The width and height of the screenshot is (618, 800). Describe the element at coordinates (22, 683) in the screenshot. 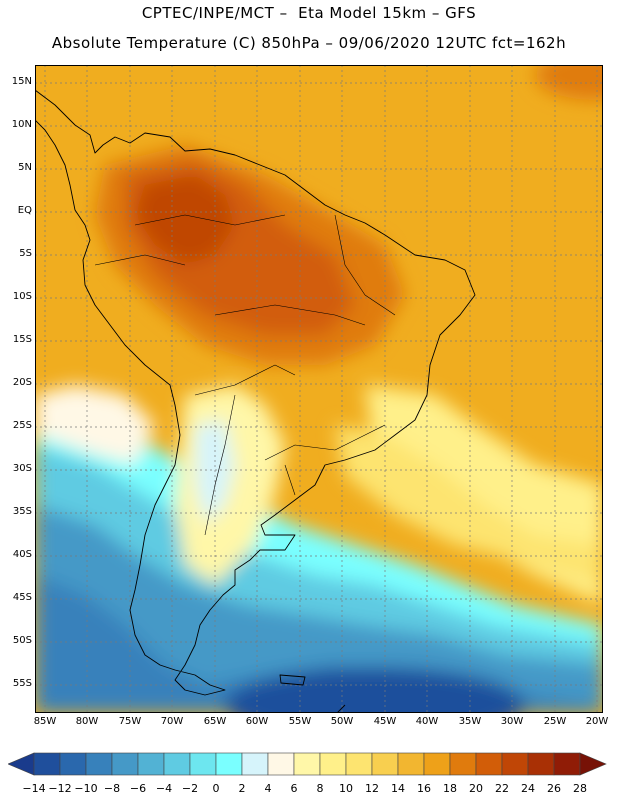

I see `lat-label: 55S` at that location.